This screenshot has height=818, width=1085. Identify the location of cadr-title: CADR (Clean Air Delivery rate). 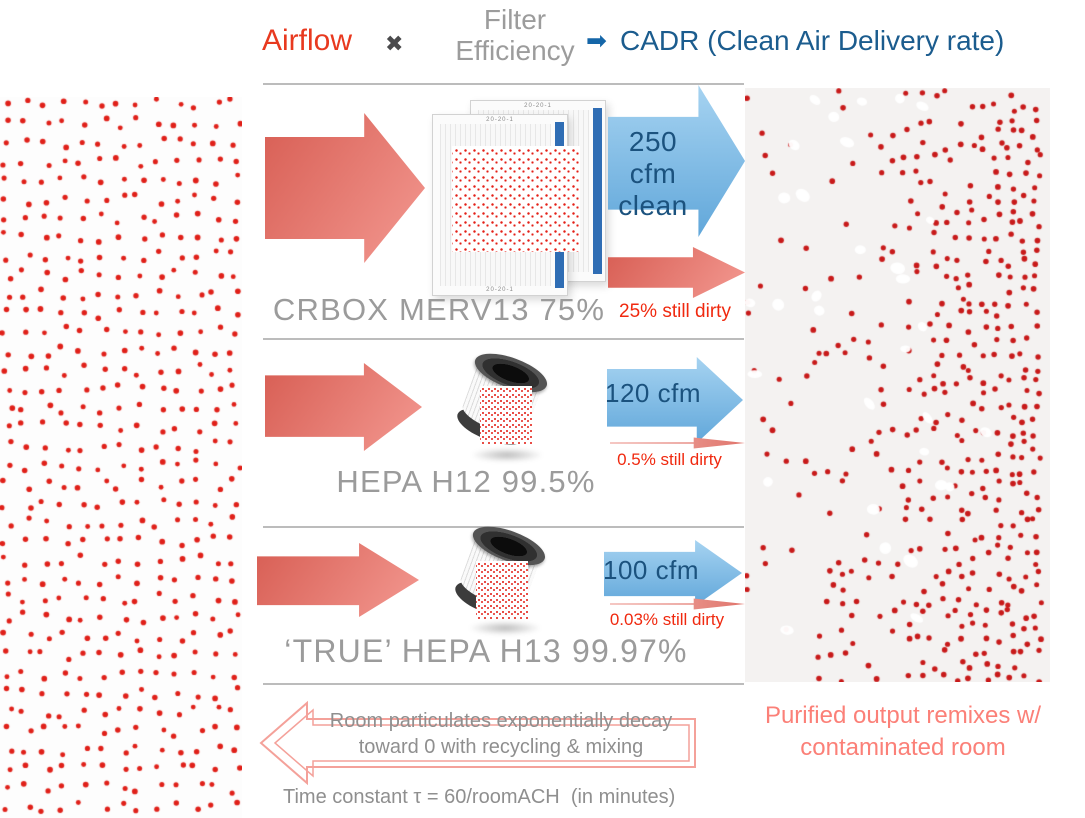
(812, 40).